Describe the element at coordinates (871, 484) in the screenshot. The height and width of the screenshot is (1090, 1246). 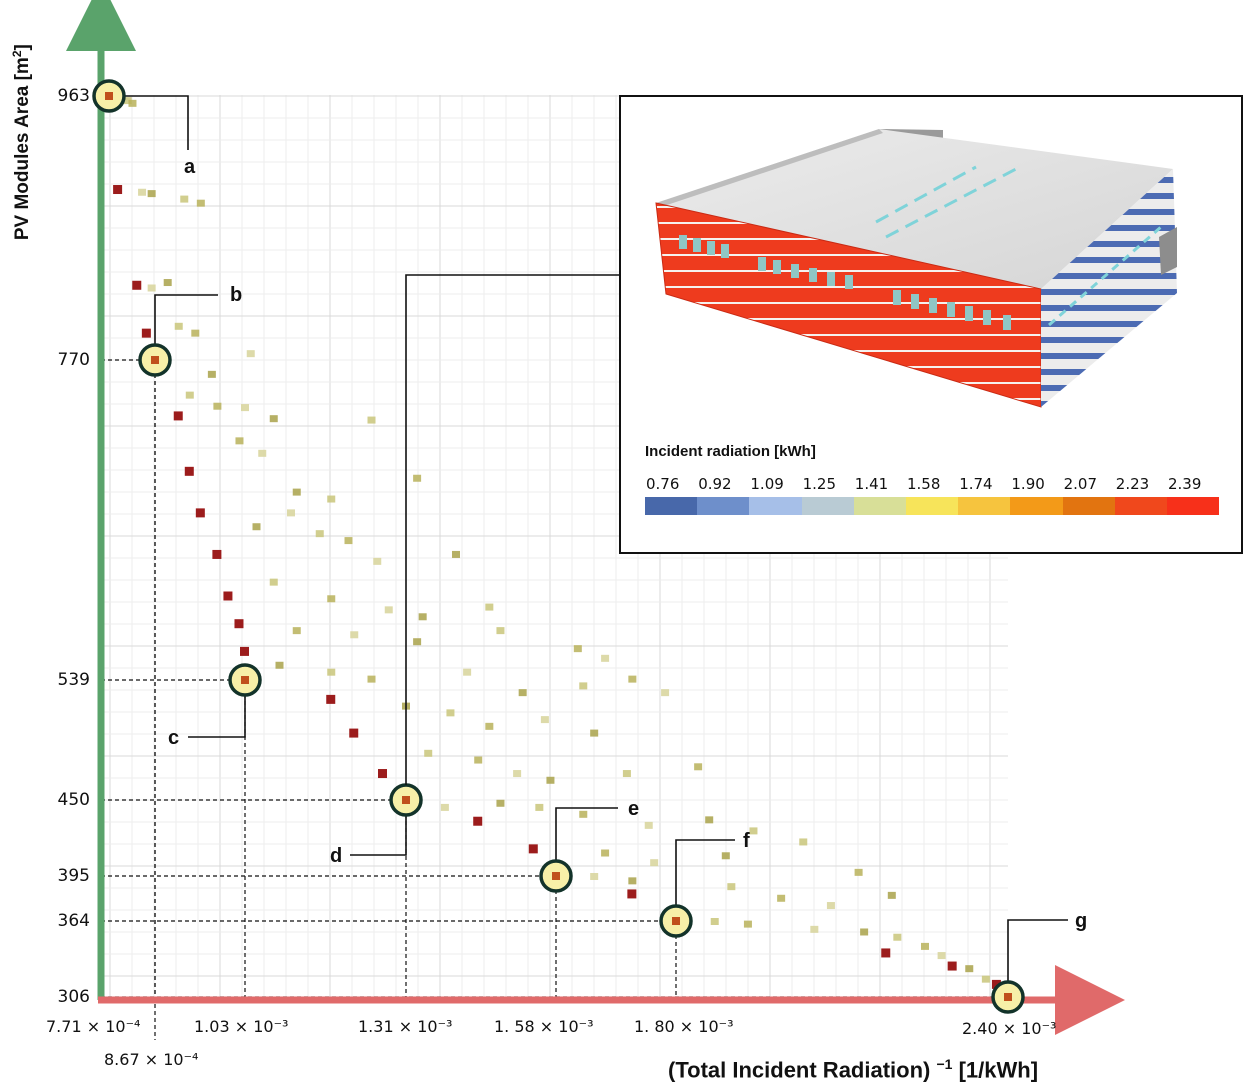
I see `legend-label: 1.41` at that location.